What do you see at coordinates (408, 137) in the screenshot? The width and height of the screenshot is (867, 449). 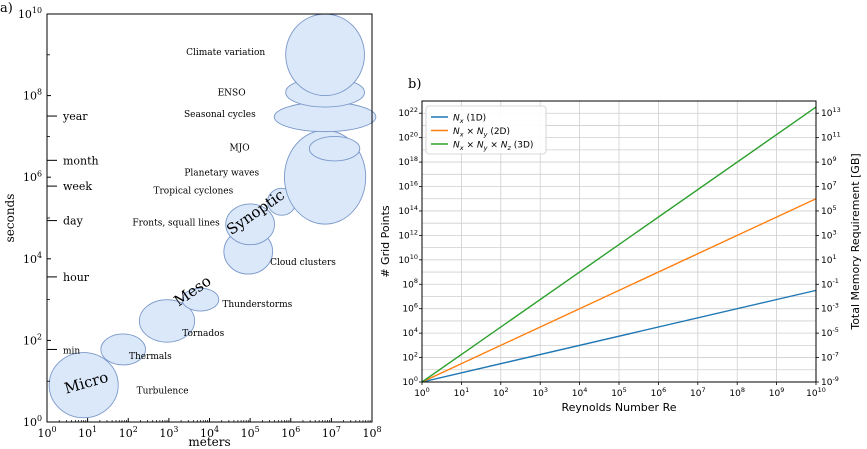 I see `y-tick-label: 10²⁰` at bounding box center [408, 137].